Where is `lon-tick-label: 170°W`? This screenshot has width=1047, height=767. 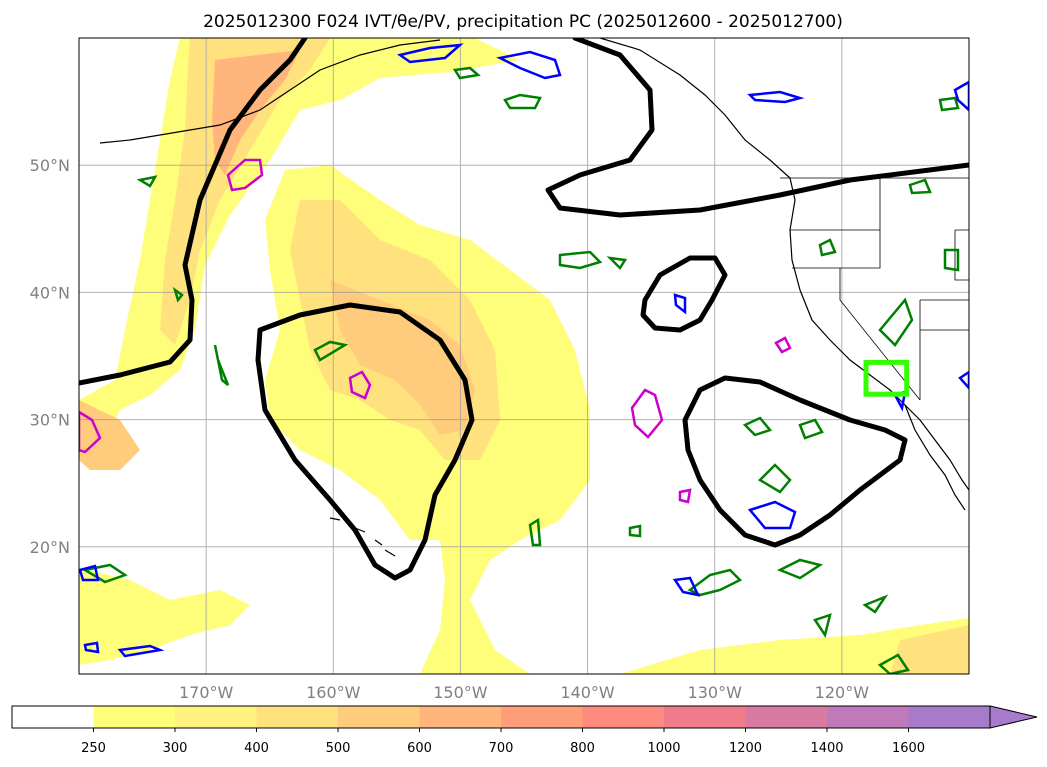
lon-tick-label: 170°W is located at coordinates (206, 692).